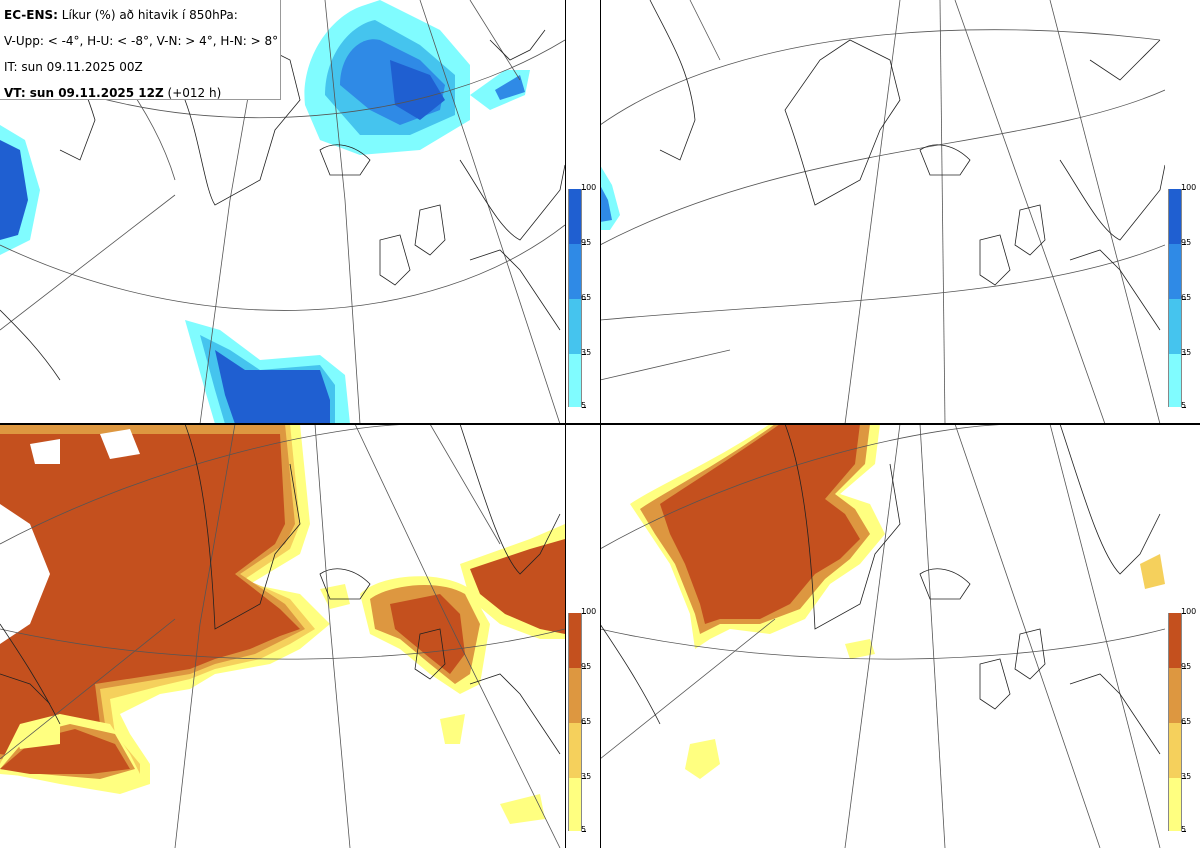 The width and height of the screenshot is (1200, 848). I want to click on colorbar-warm-left, so click(575, 722).